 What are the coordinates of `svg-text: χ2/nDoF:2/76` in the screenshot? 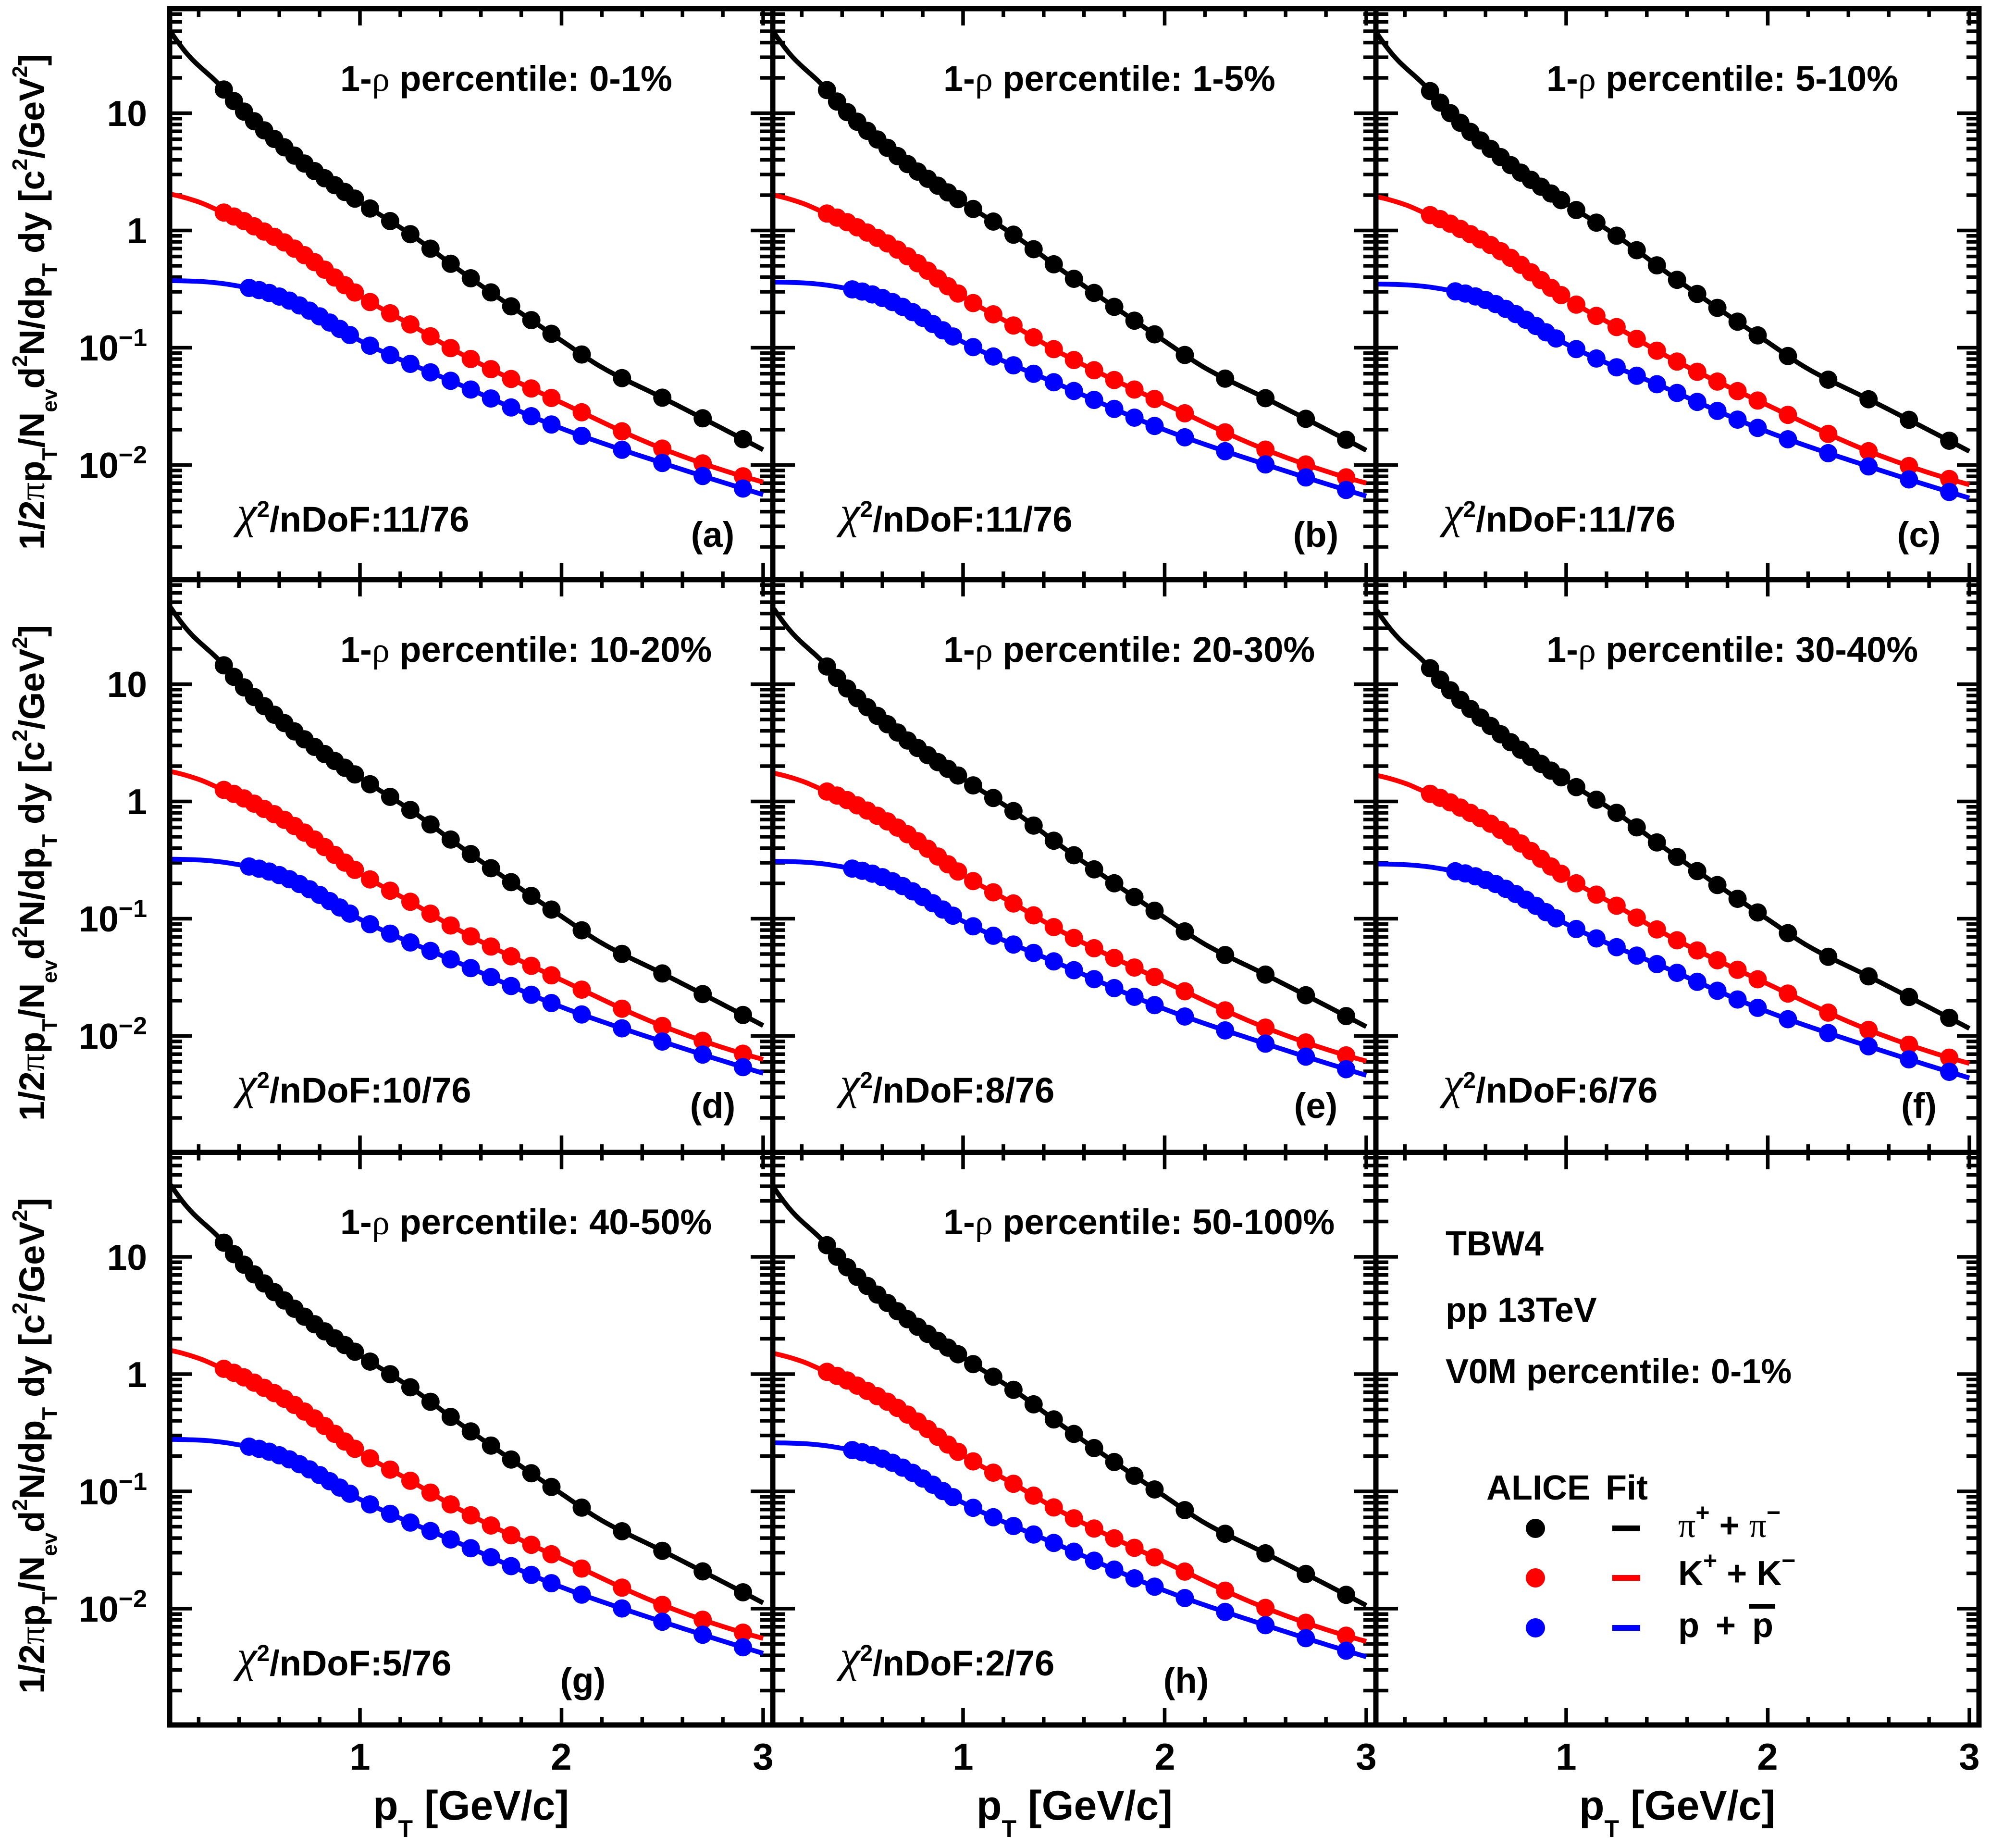 It's located at (945, 1657).